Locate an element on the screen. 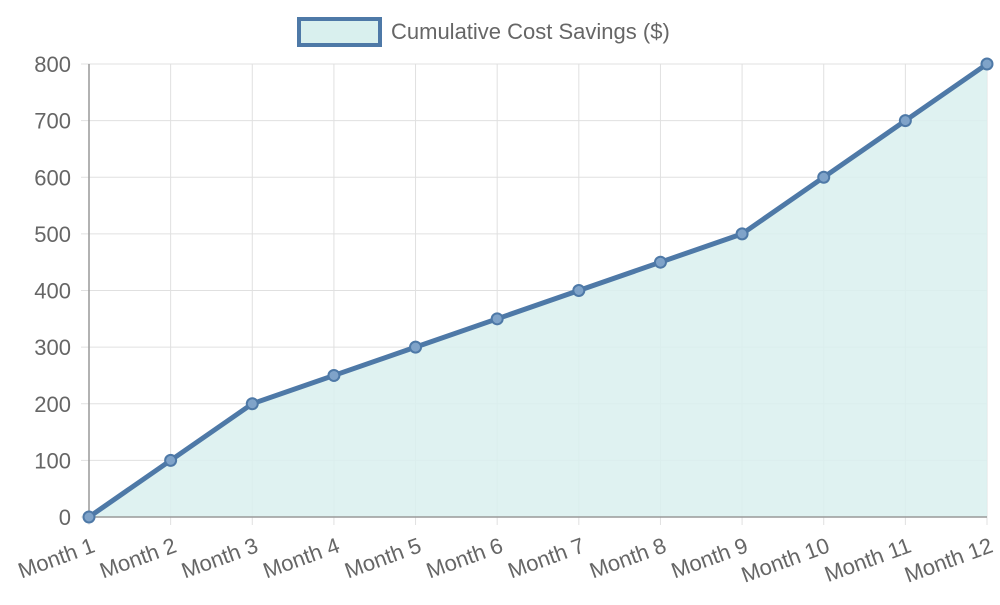  legend-label: Cumulative Cost Savings ($) is located at coordinates (530, 31).